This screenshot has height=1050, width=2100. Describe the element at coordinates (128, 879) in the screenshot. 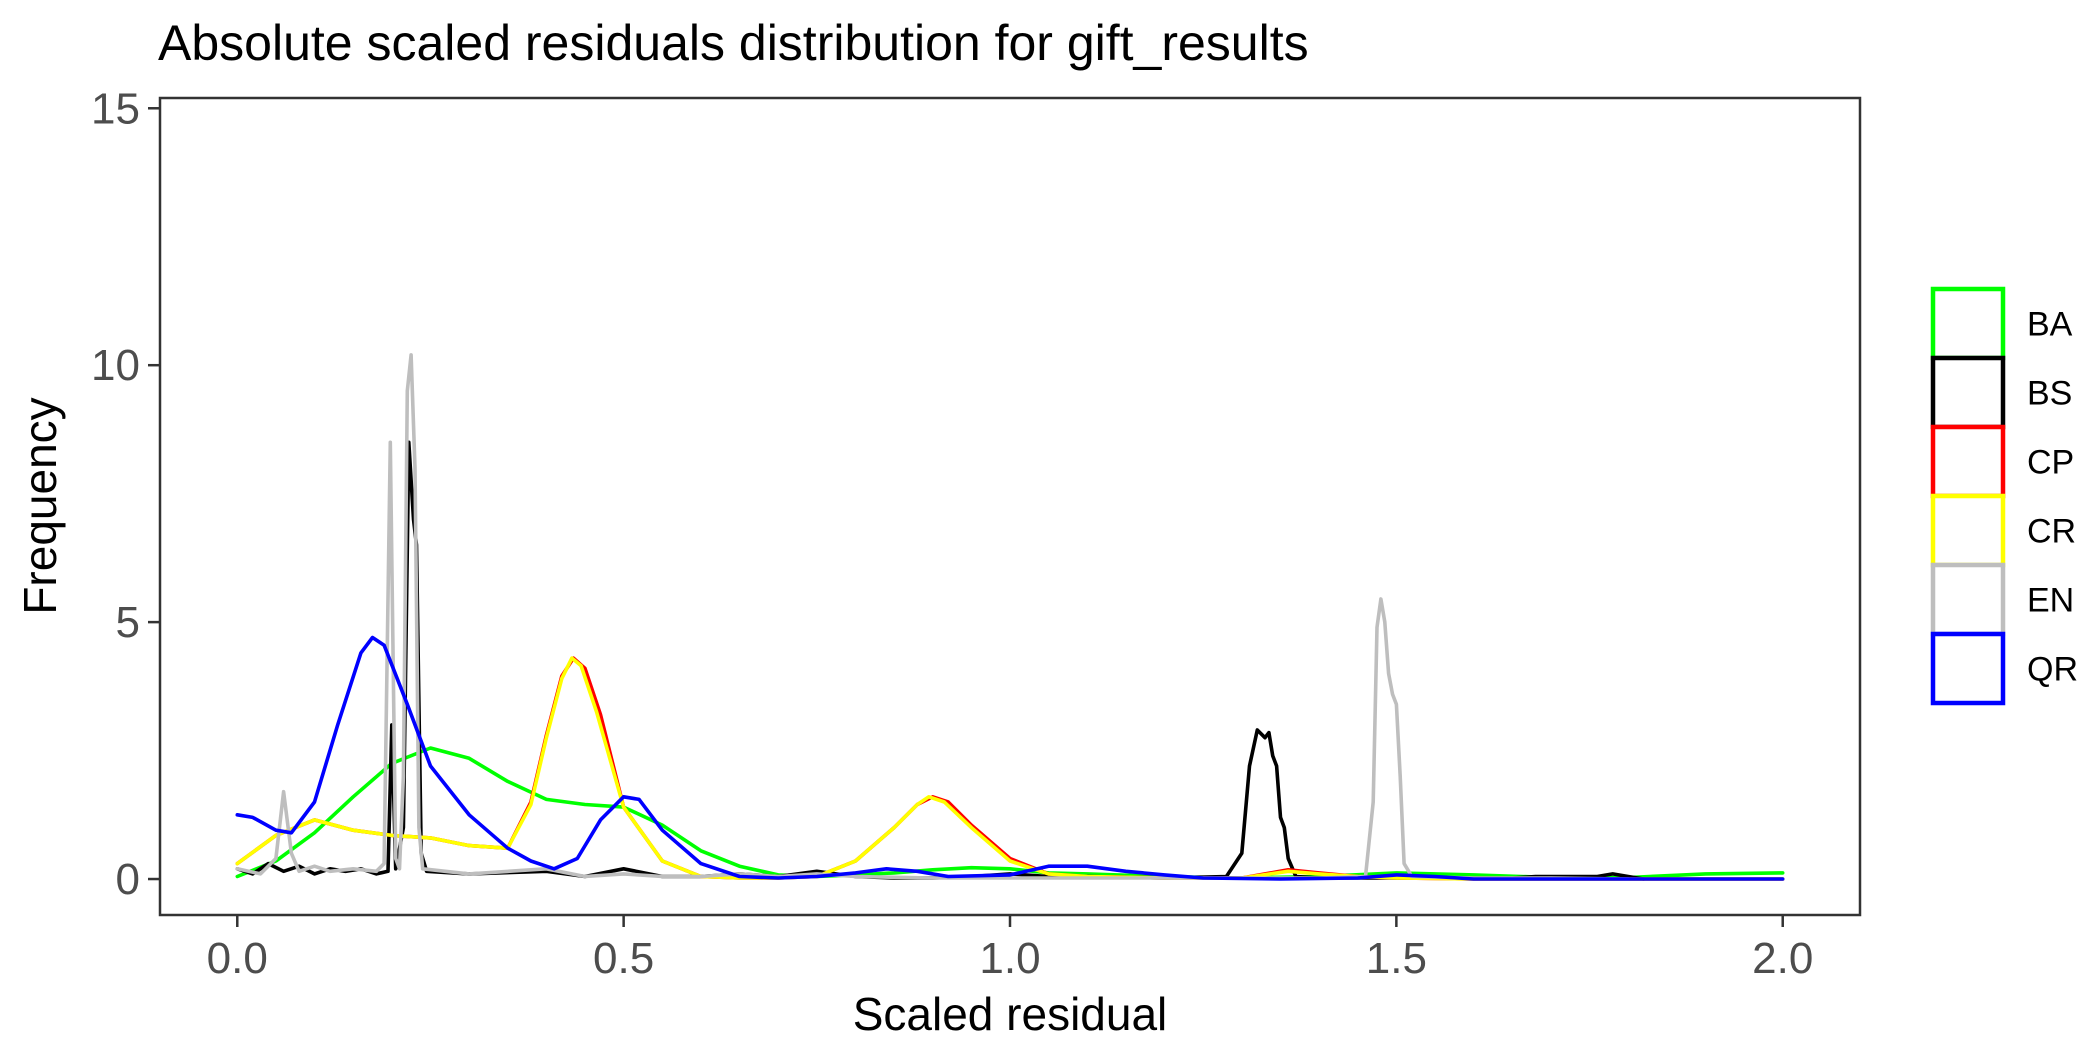

I see `y-tick-label: 0` at that location.